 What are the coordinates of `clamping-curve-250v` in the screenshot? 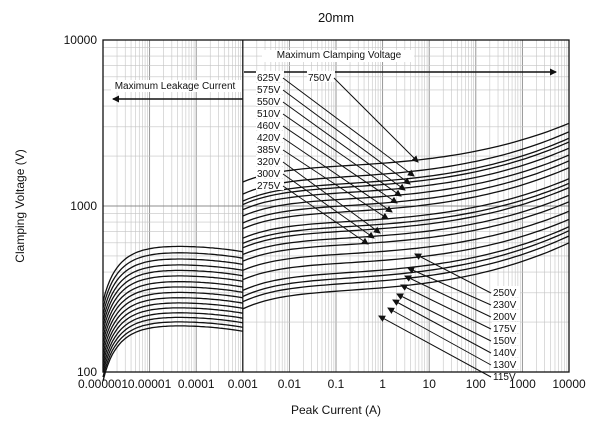 It's located at (406, 225).